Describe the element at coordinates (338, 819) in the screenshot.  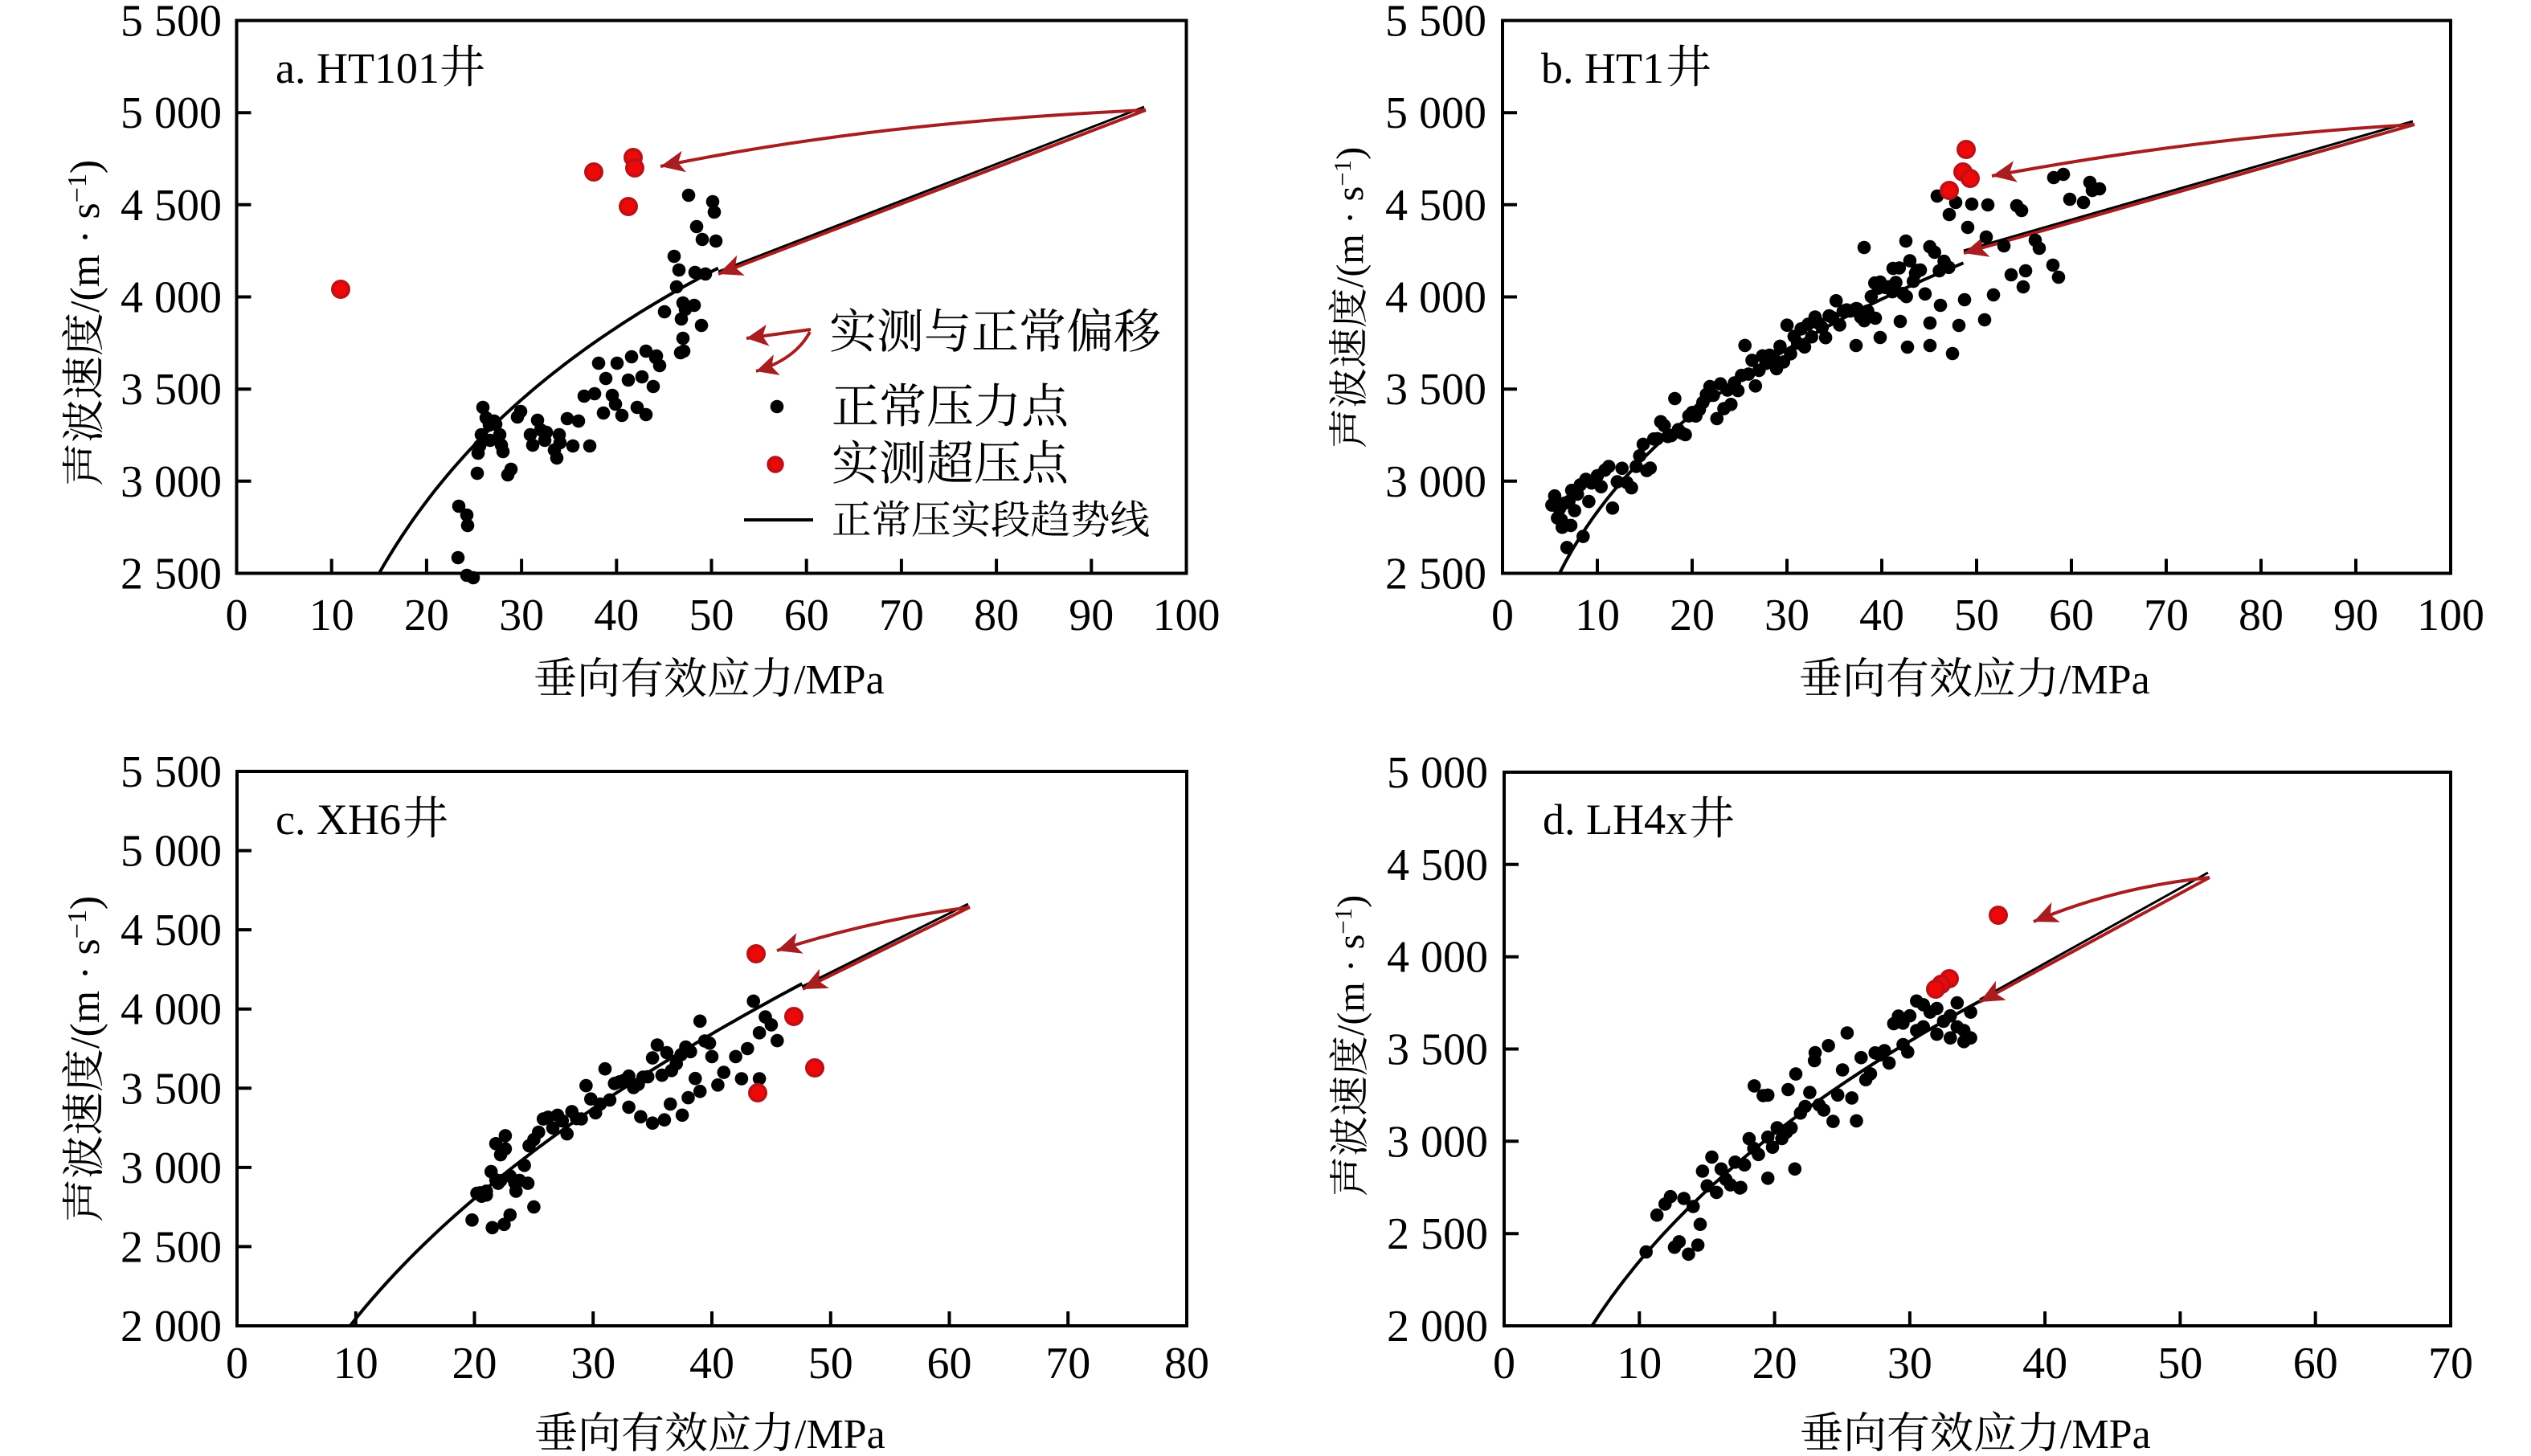
I see `svg-text: c. XH6` at that location.